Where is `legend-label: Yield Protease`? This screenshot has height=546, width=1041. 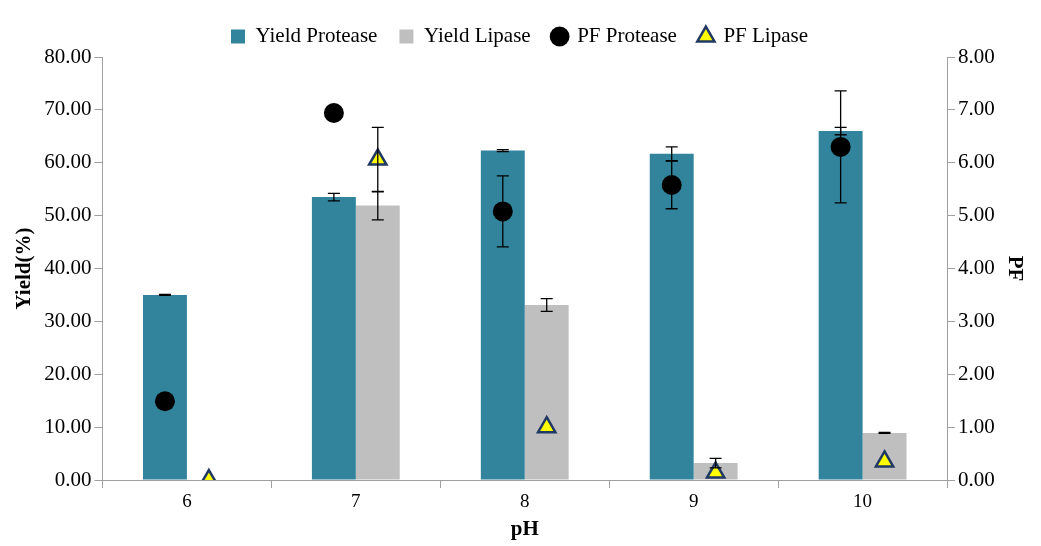 legend-label: Yield Protease is located at coordinates (316, 35).